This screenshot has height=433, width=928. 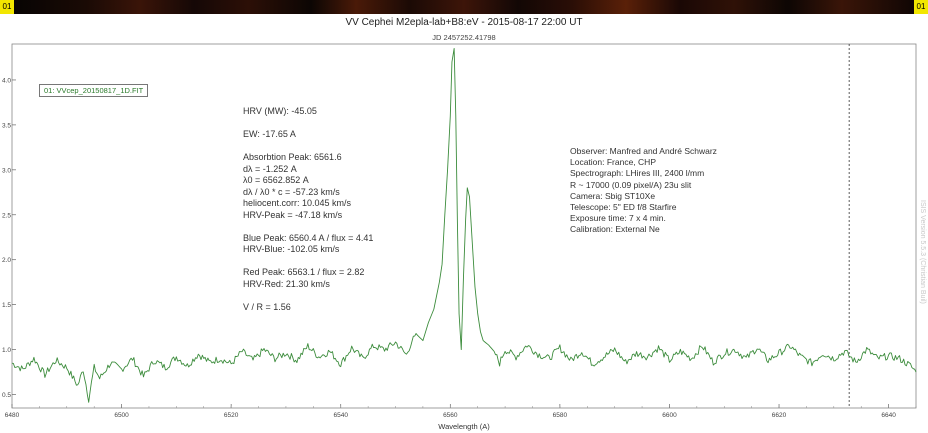 What do you see at coordinates (340, 415) in the screenshot?
I see `x-tick-label: 6540` at bounding box center [340, 415].